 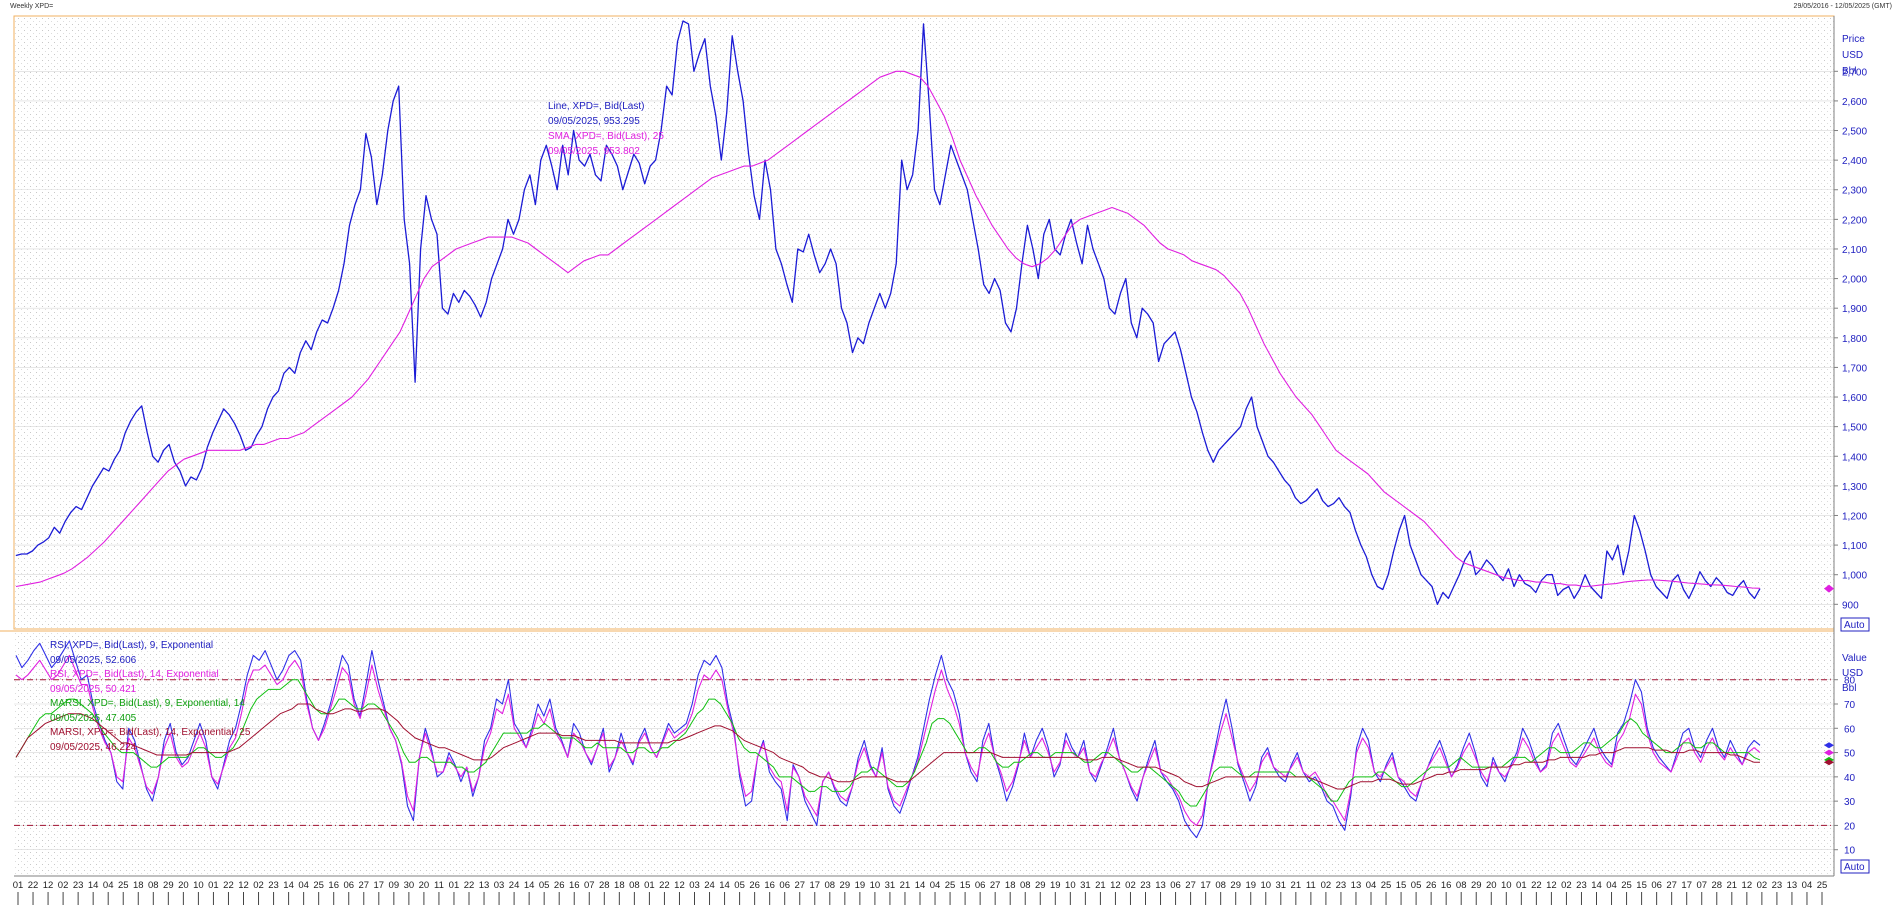 What do you see at coordinates (1850, 778) in the screenshot?
I see `indicator-tick-label: 40` at bounding box center [1850, 778].